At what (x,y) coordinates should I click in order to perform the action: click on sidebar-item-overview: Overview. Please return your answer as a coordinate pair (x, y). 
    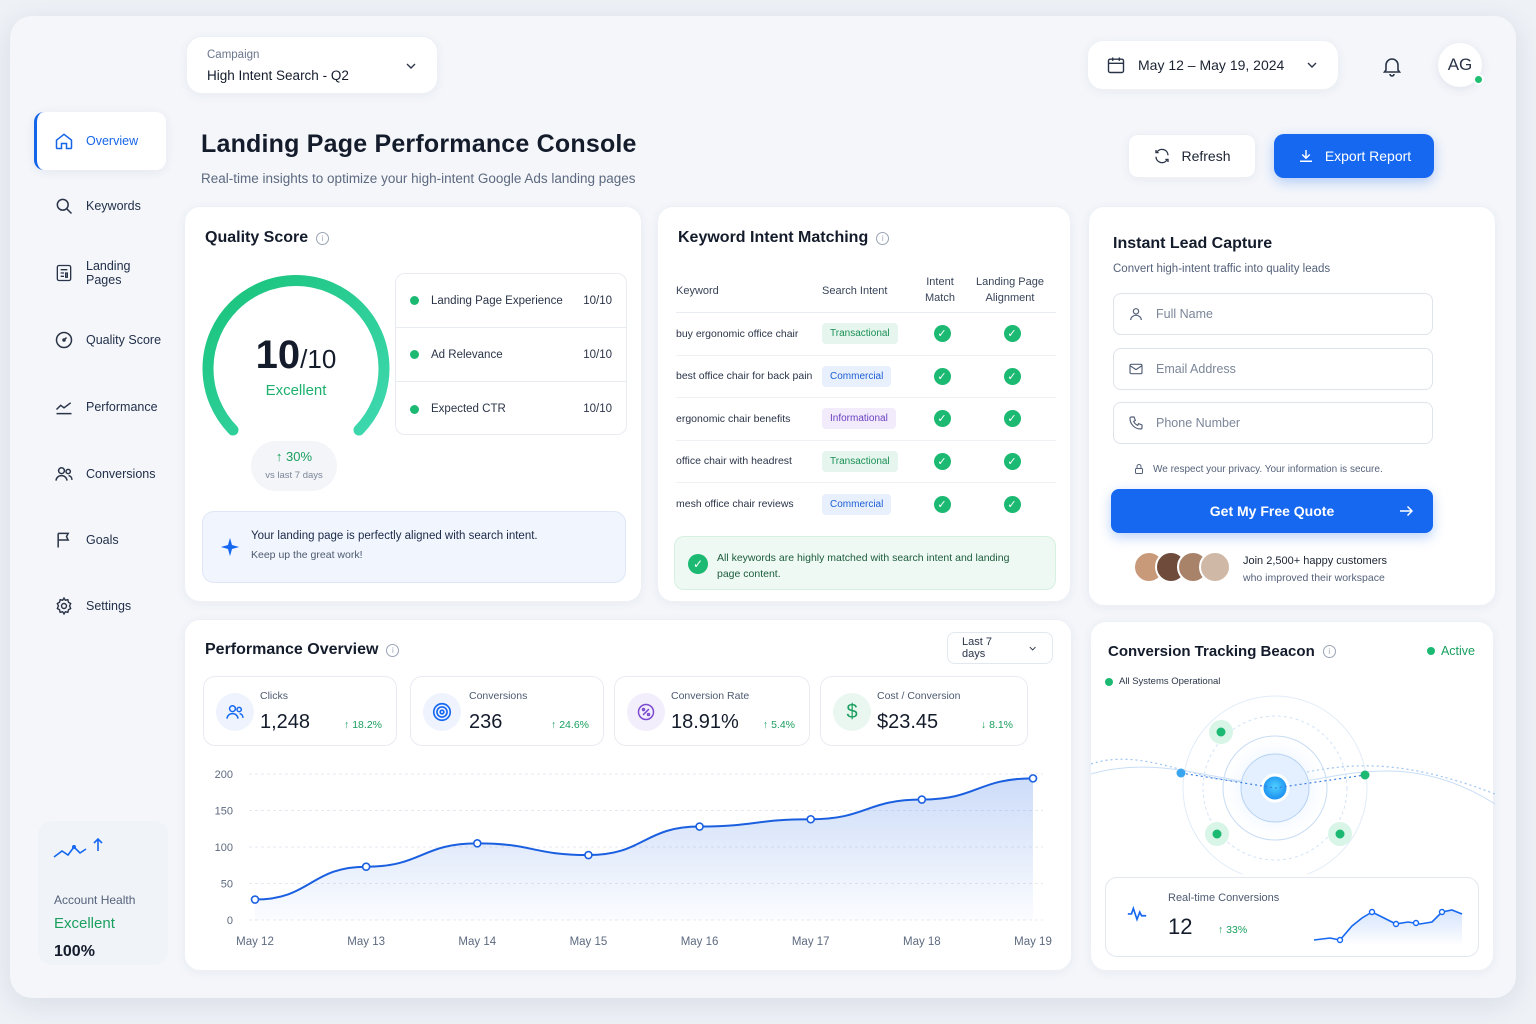
    Looking at the image, I should click on (100, 141).